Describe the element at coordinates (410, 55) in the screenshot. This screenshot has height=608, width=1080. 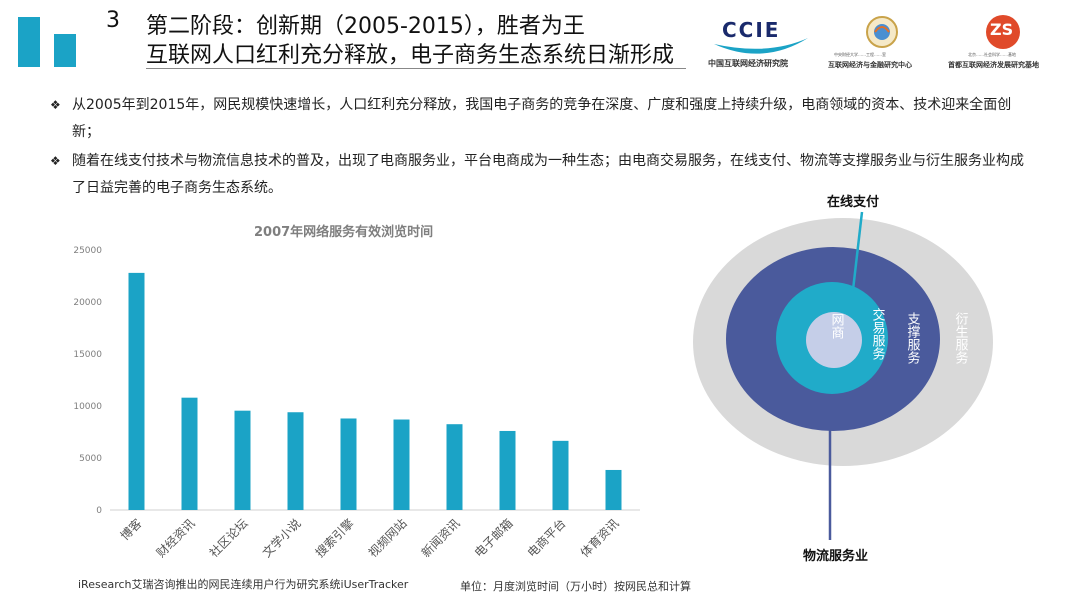
I see `page-subtitle: 互联网人口红利充分释放，电子商务生态系统日渐形成` at that location.